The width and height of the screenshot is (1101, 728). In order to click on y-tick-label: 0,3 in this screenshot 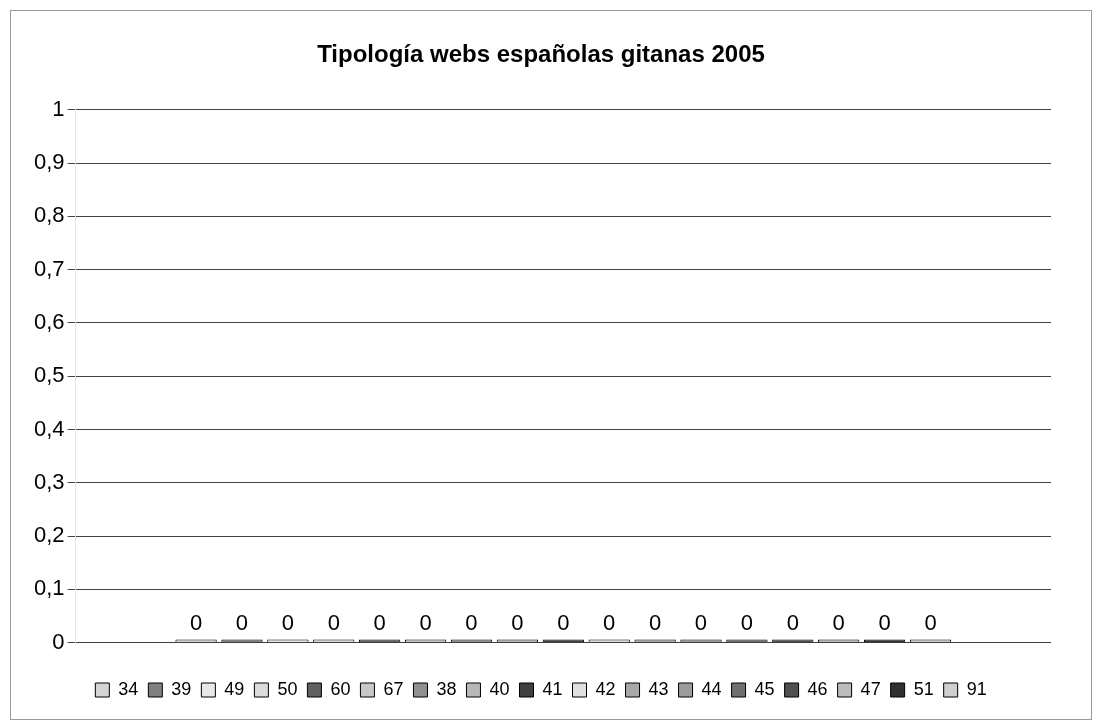, I will do `click(49, 481)`.